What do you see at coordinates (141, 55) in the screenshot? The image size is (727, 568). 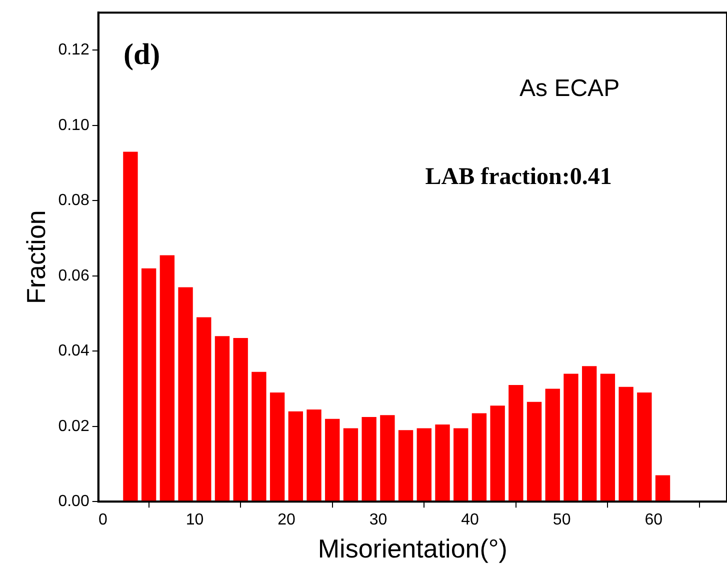 I see `annotation: (d)` at bounding box center [141, 55].